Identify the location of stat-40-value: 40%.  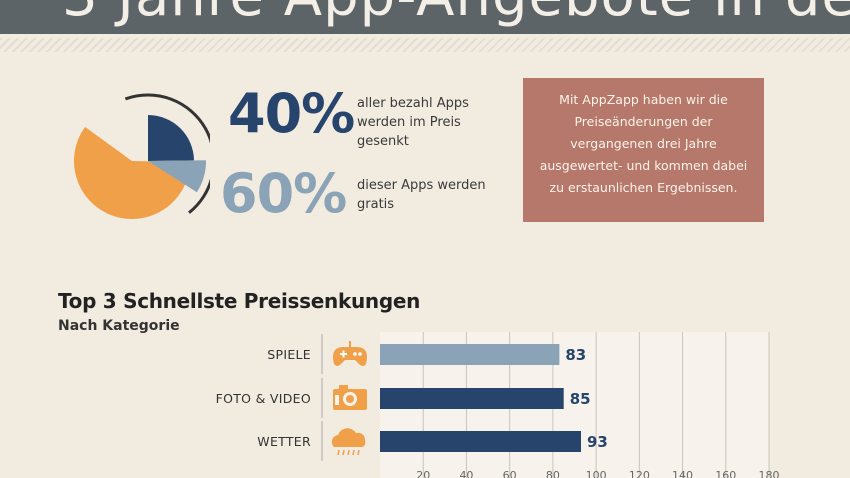
(291, 113).